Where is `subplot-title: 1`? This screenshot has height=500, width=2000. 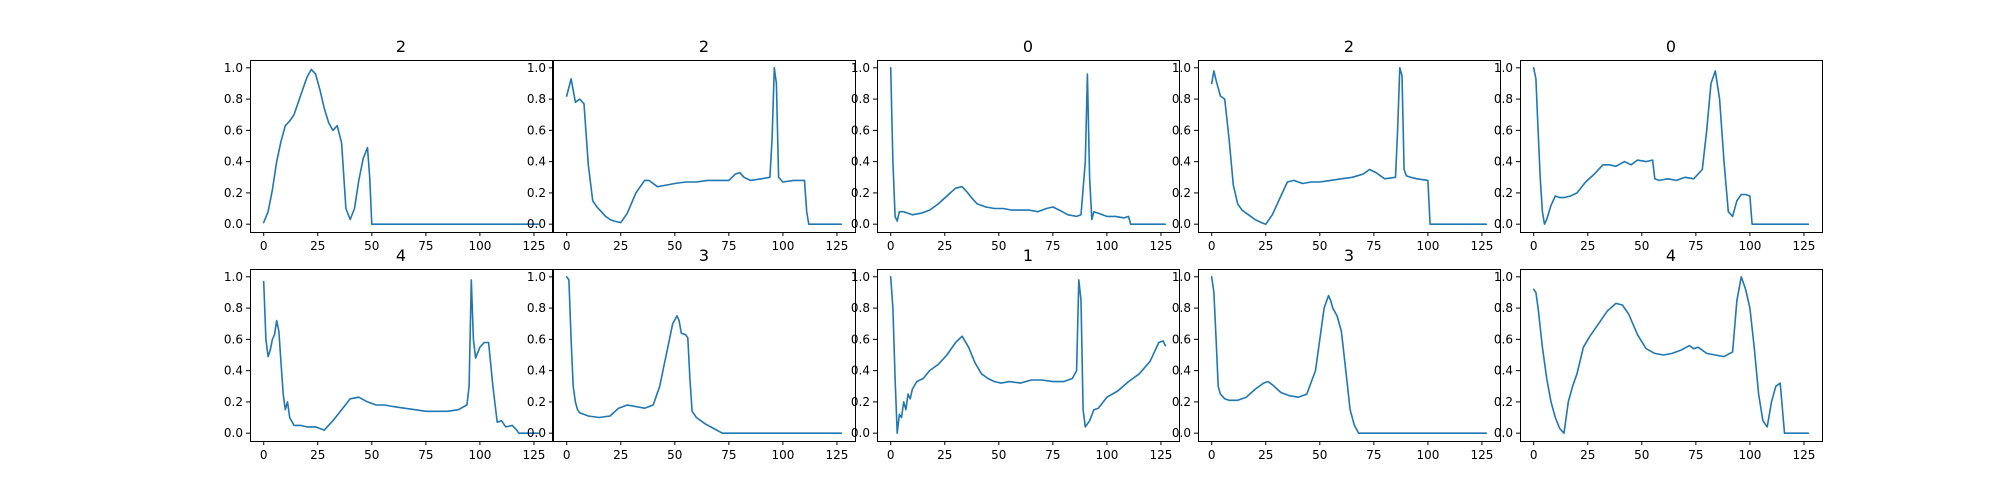 subplot-title: 1 is located at coordinates (1028, 255).